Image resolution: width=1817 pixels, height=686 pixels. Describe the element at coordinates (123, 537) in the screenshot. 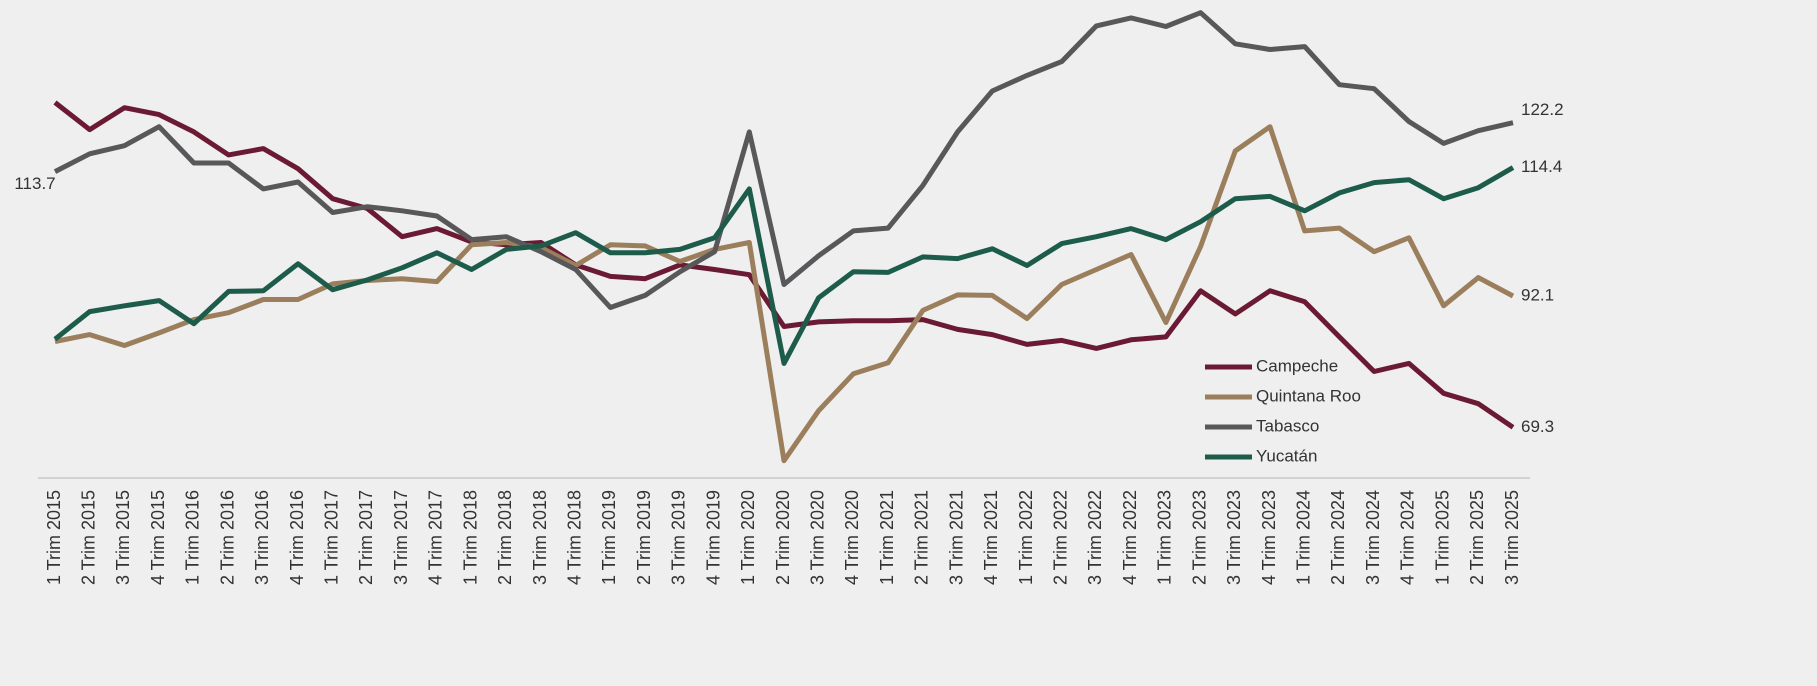

I see `x-tick-label: 3 Trim 2015` at that location.